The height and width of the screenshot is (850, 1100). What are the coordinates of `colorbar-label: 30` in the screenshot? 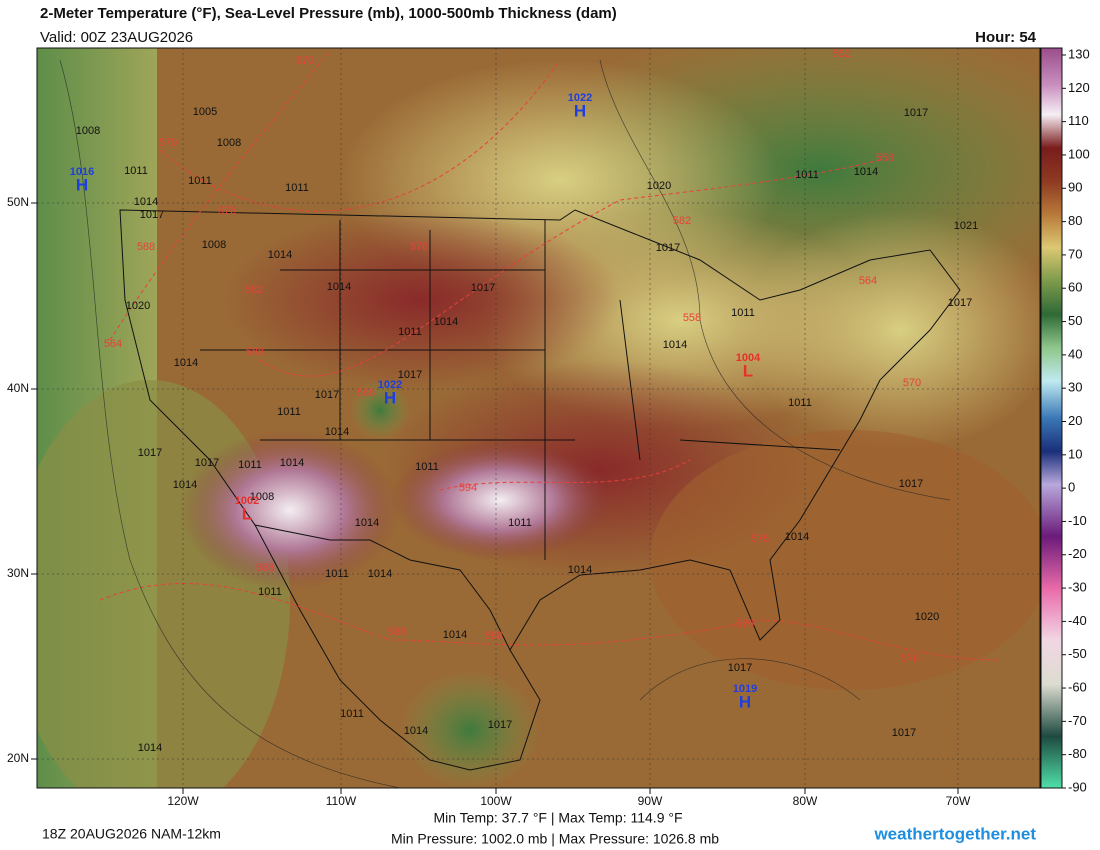 It's located at (1075, 387).